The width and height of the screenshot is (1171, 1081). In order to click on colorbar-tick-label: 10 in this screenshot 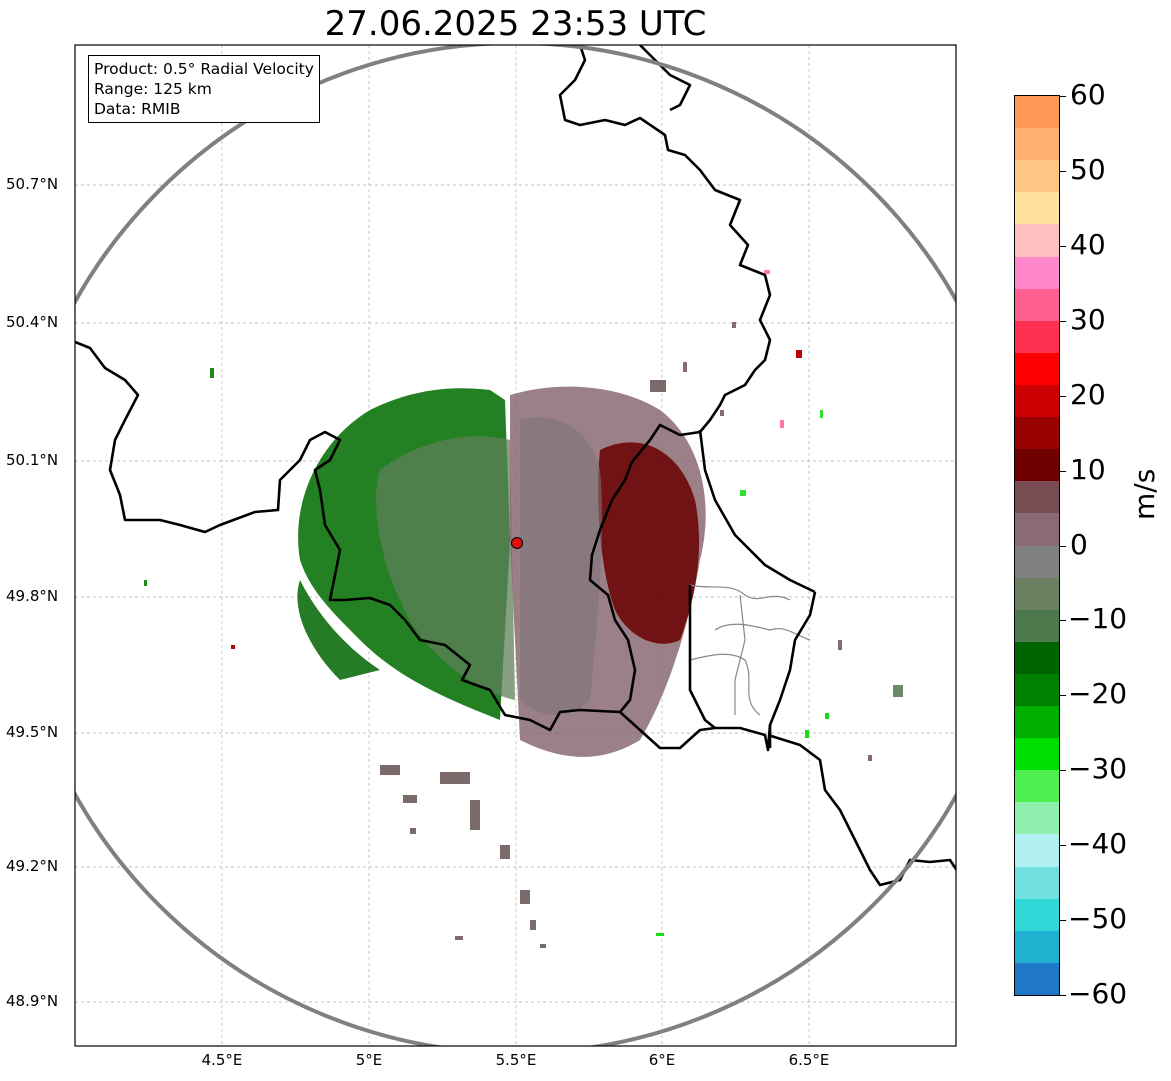, I will do `click(1088, 469)`.